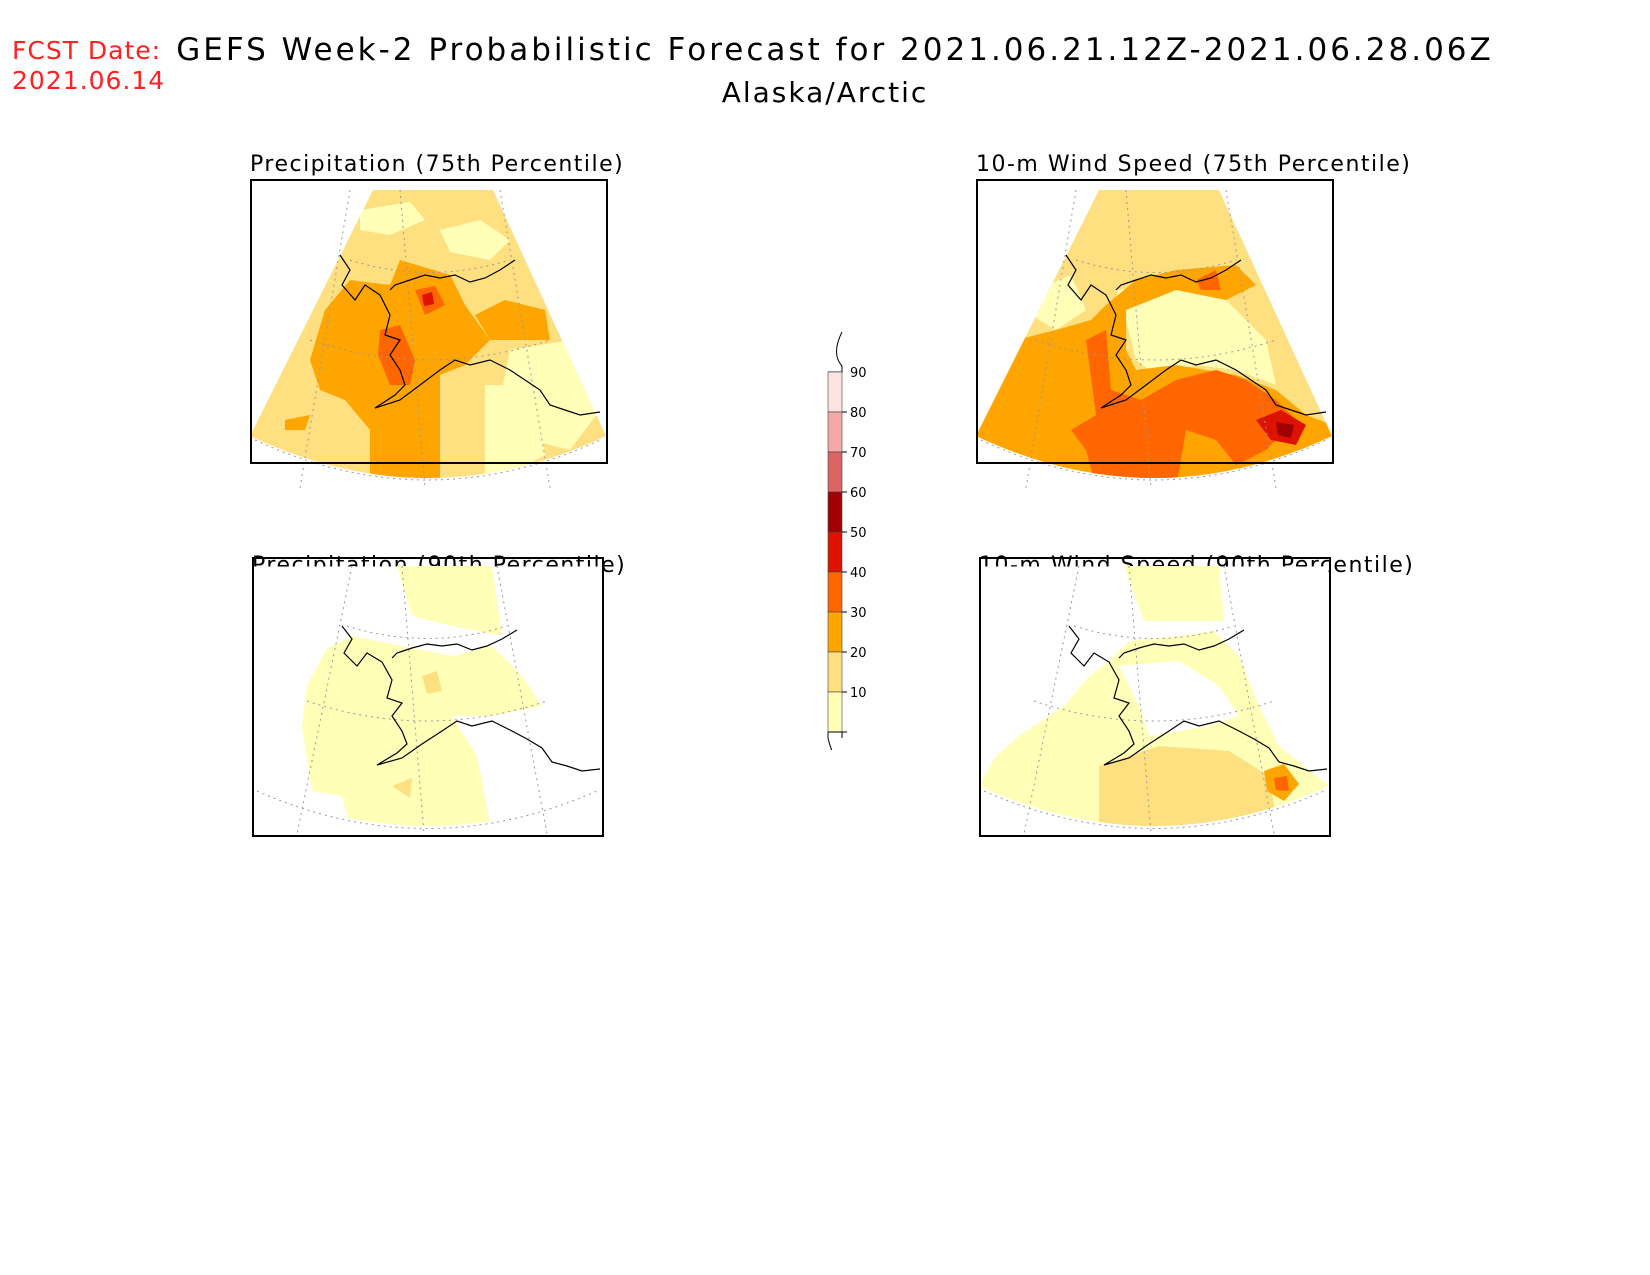  I want to click on region-subtitle: Alaska/Arctic, so click(825, 92).